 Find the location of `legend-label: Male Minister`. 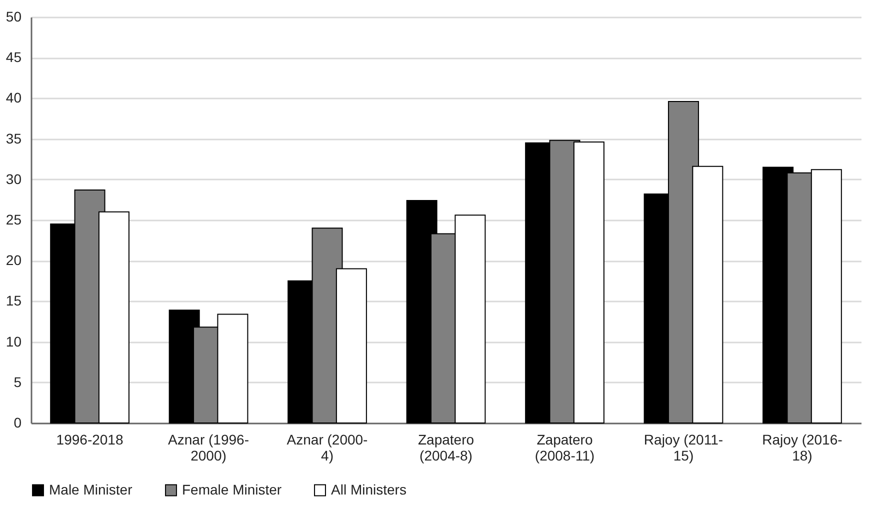

legend-label: Male Minister is located at coordinates (91, 489).